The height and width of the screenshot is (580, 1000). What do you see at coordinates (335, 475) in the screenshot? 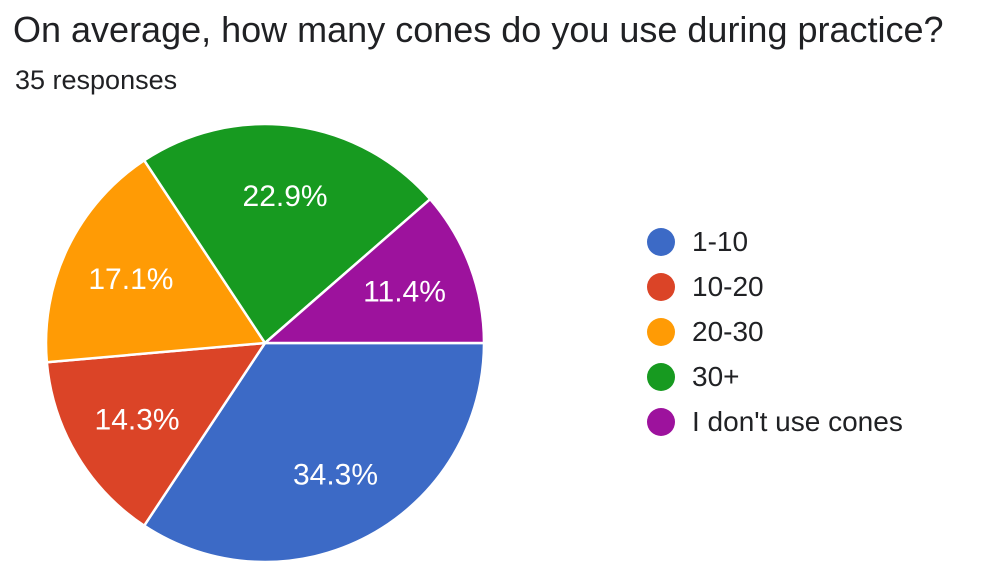
I see `pie-slice-label-1-10: 34.3%` at bounding box center [335, 475].